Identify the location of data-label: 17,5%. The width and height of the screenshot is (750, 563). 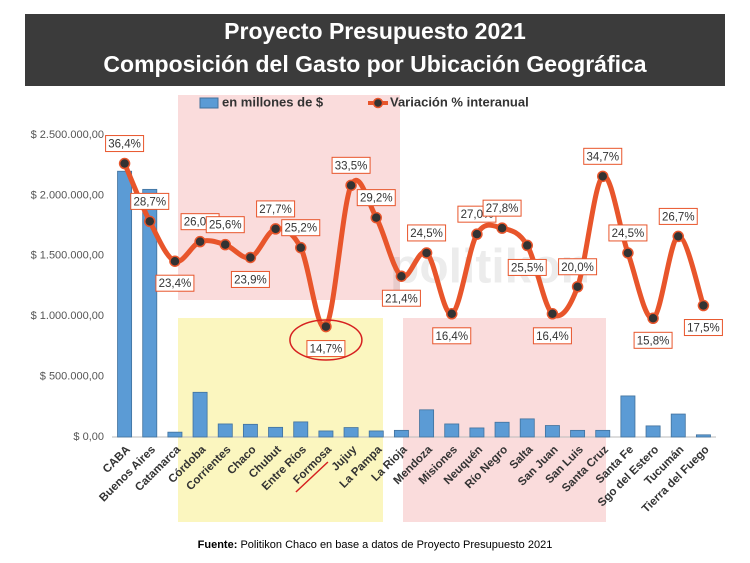
(703, 329).